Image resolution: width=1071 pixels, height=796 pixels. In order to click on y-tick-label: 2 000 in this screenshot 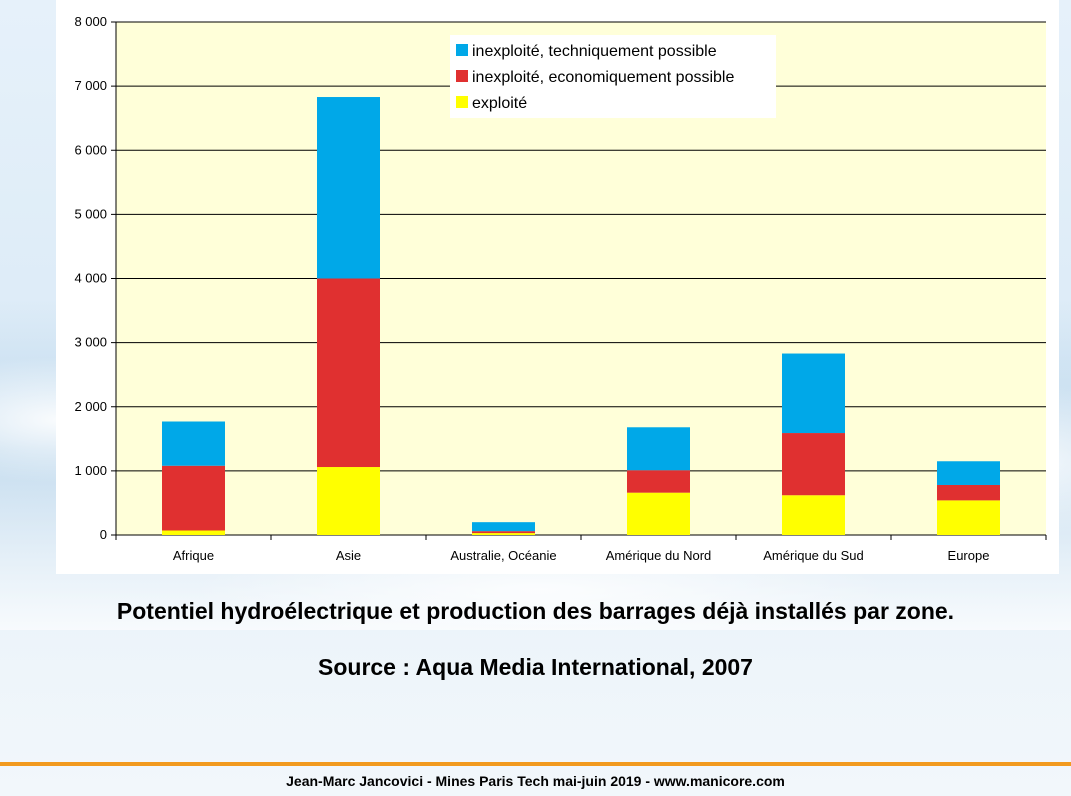, I will do `click(90, 406)`.